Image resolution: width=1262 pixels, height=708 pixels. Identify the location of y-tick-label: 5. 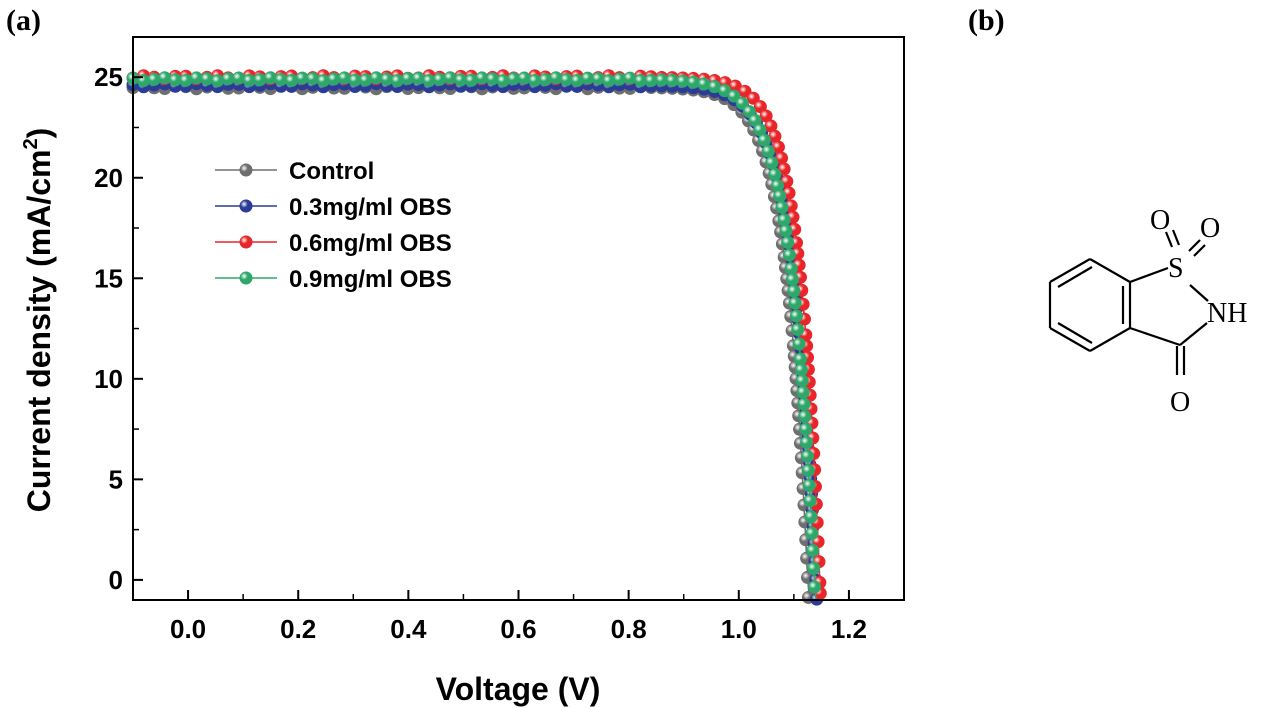
(116, 479).